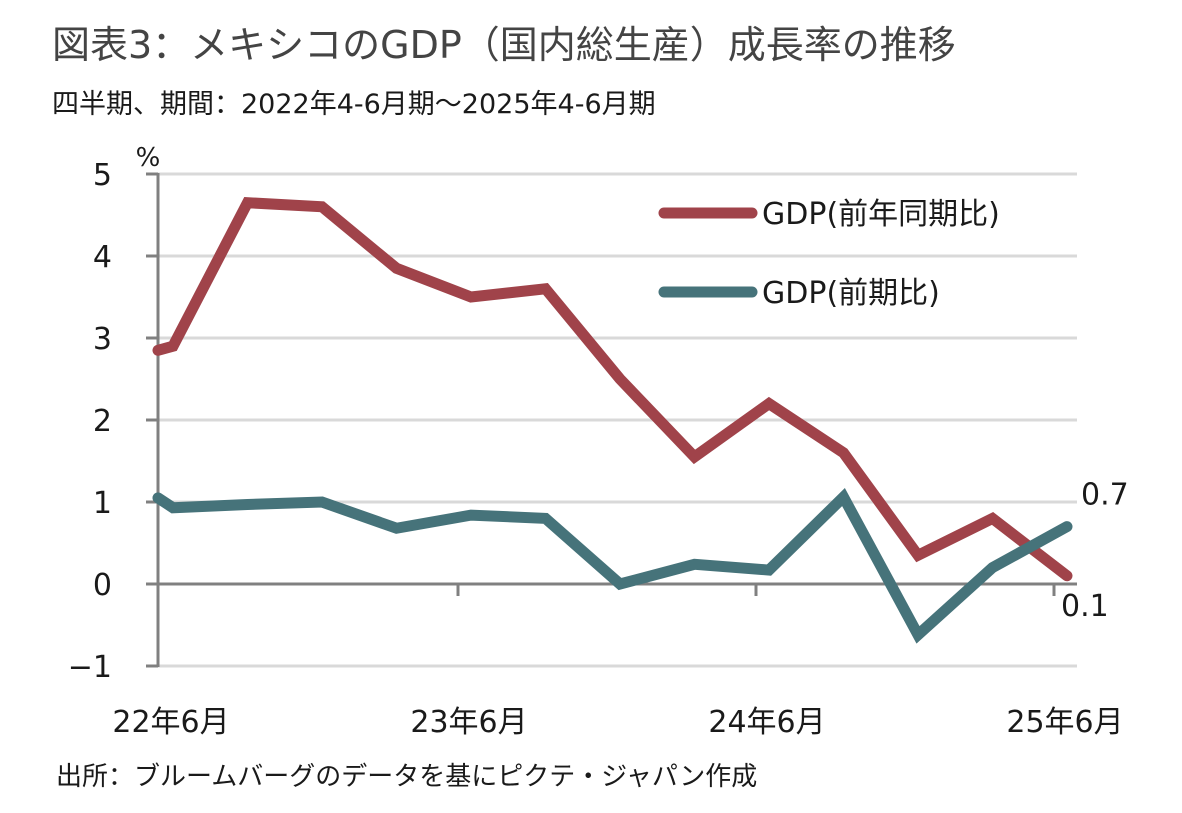  What do you see at coordinates (881, 214) in the screenshot?
I see `legend-label-yoy: GDP(前年同期比)` at bounding box center [881, 214].